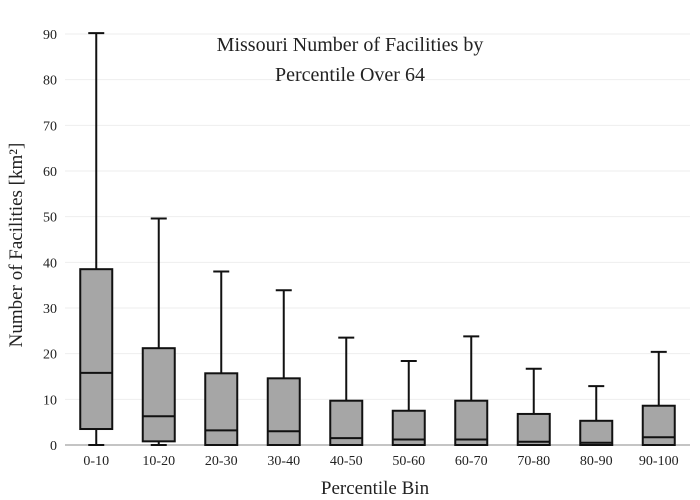  What do you see at coordinates (50, 309) in the screenshot?
I see `y-tick-label: 30` at bounding box center [50, 309].